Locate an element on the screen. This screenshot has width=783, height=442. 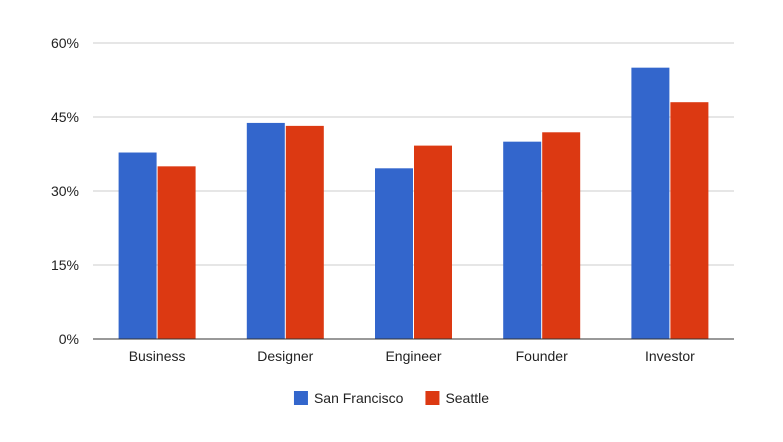
legend: San Francisco Seattle is located at coordinates (391, 398).